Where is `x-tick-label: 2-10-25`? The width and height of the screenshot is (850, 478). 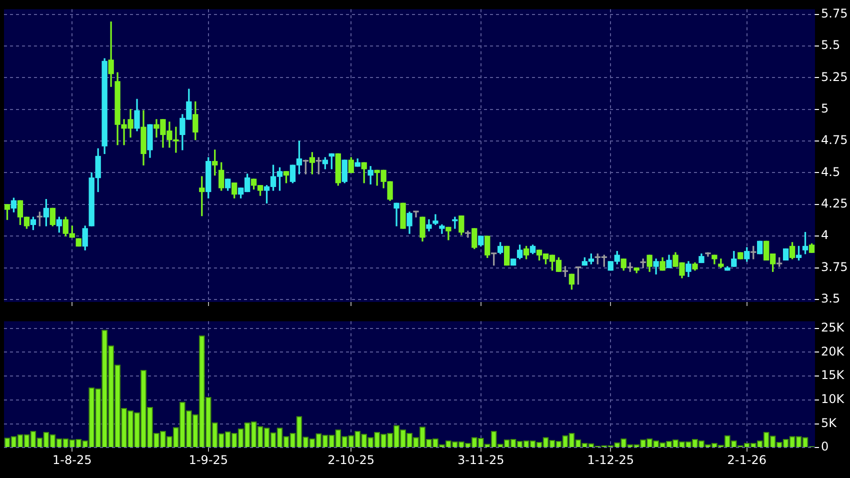 x-tick-label: 2-10-25 is located at coordinates (351, 459).